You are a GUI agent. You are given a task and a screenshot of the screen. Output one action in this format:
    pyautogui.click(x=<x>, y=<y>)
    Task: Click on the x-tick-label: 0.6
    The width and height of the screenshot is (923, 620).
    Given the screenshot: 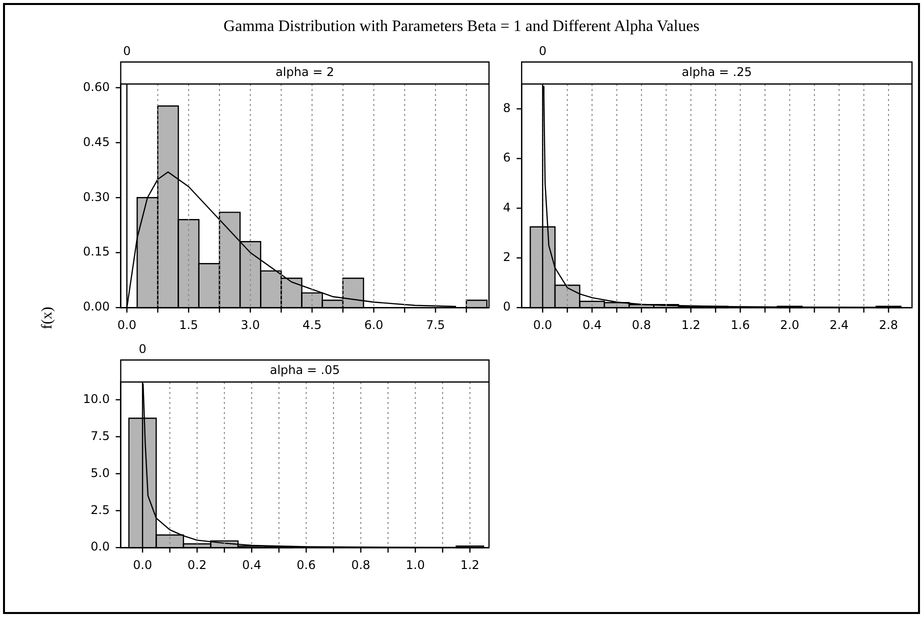 What is the action you would take?
    pyautogui.click(x=306, y=565)
    